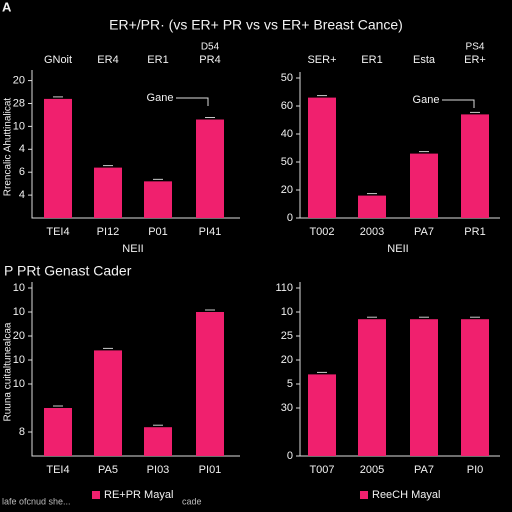  What do you see at coordinates (372, 470) in the screenshot?
I see `x-tick-label: 2005` at bounding box center [372, 470].